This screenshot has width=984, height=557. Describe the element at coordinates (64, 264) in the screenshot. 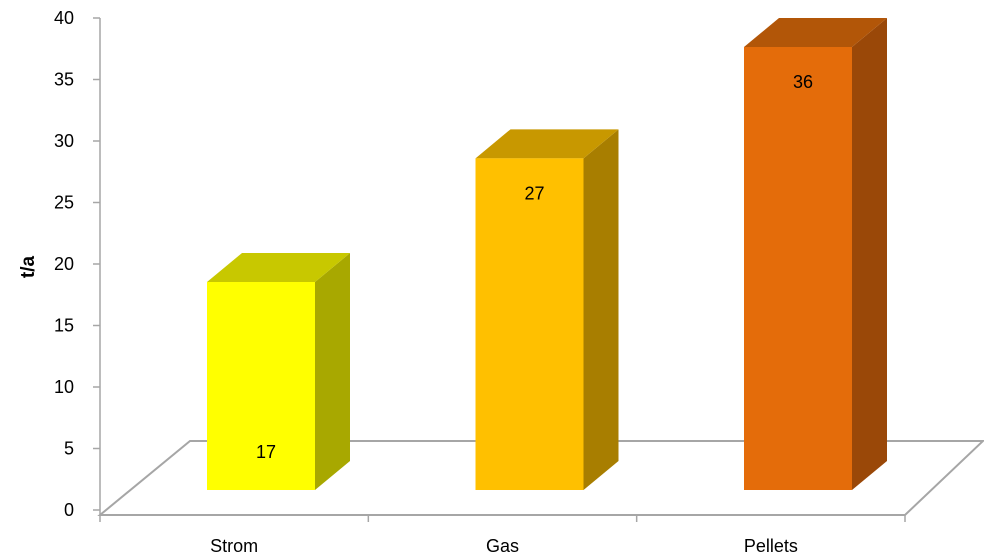

I see `y-tick-label: 20` at that location.